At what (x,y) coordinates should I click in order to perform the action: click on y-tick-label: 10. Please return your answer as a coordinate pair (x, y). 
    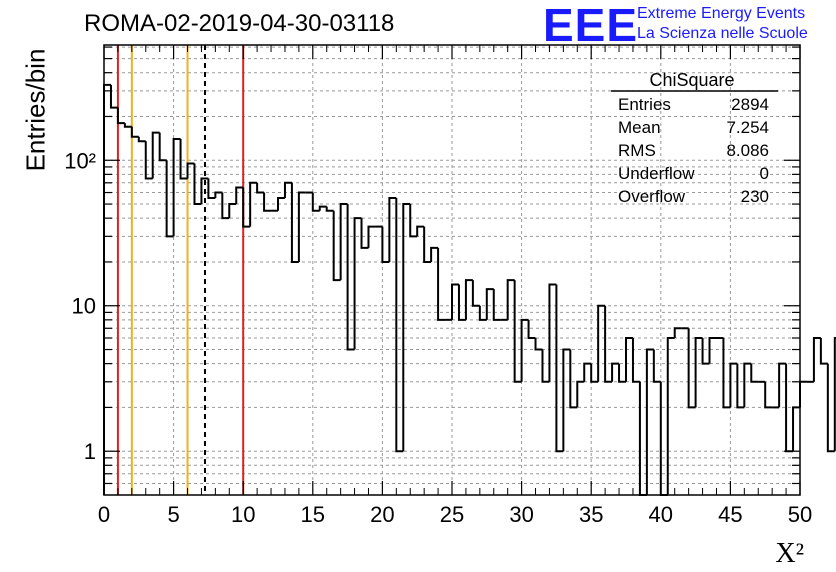
    Looking at the image, I should click on (84, 306).